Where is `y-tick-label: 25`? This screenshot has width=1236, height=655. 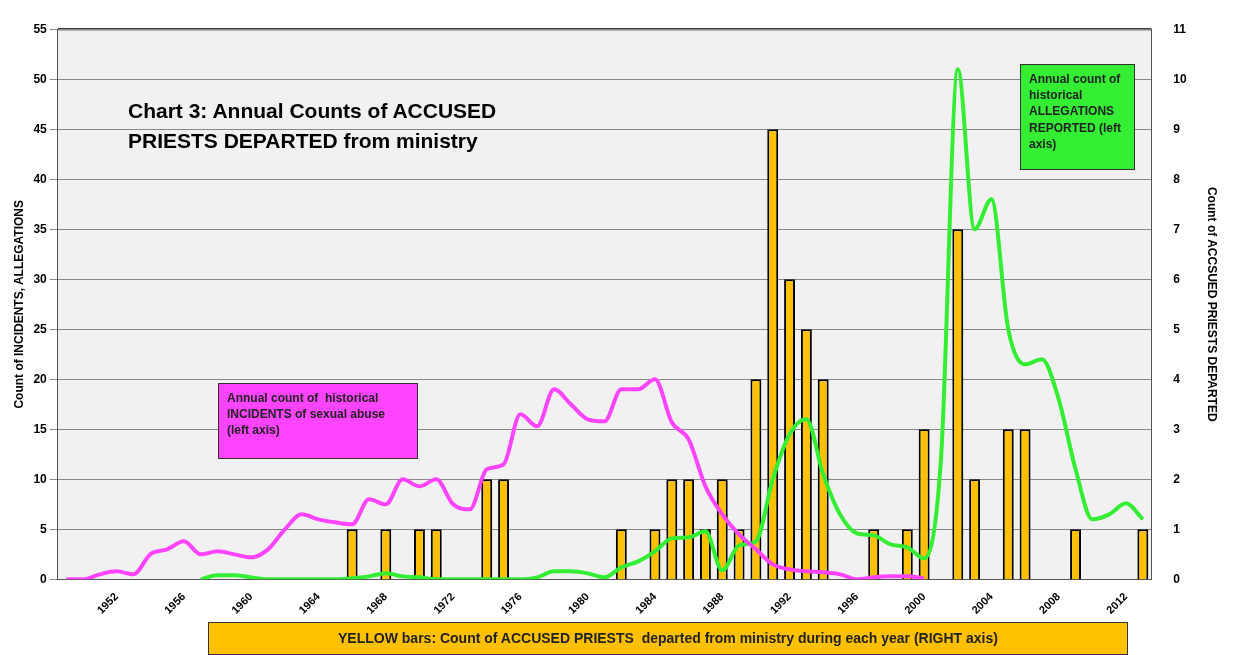
y-tick-label: 25 is located at coordinates (40, 328).